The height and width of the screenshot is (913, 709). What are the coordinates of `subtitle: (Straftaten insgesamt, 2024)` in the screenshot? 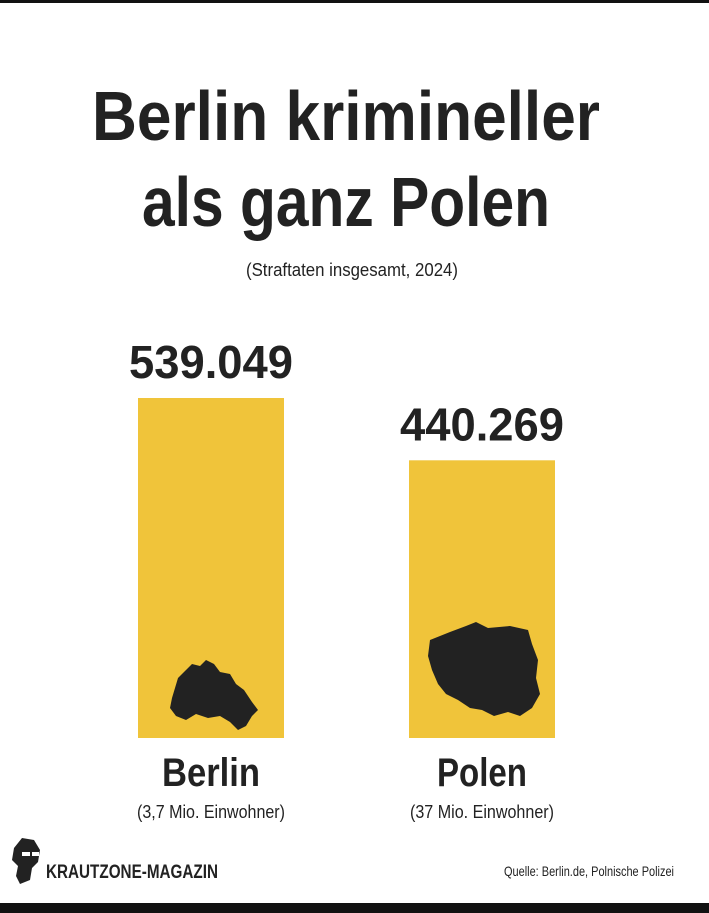 It's located at (352, 270).